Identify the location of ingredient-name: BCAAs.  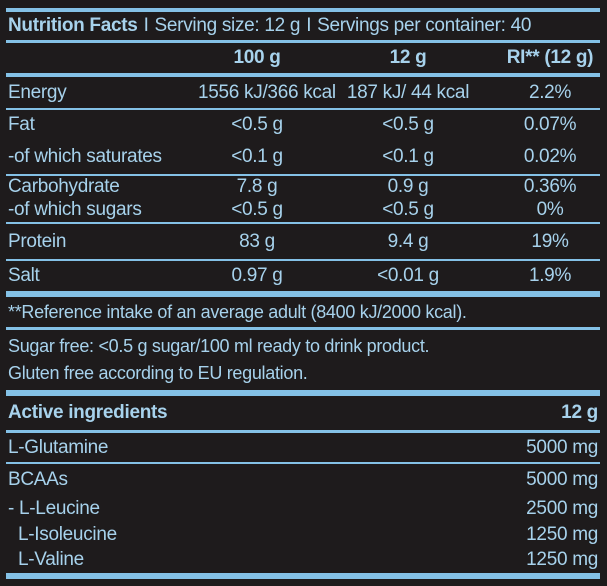
(38, 479).